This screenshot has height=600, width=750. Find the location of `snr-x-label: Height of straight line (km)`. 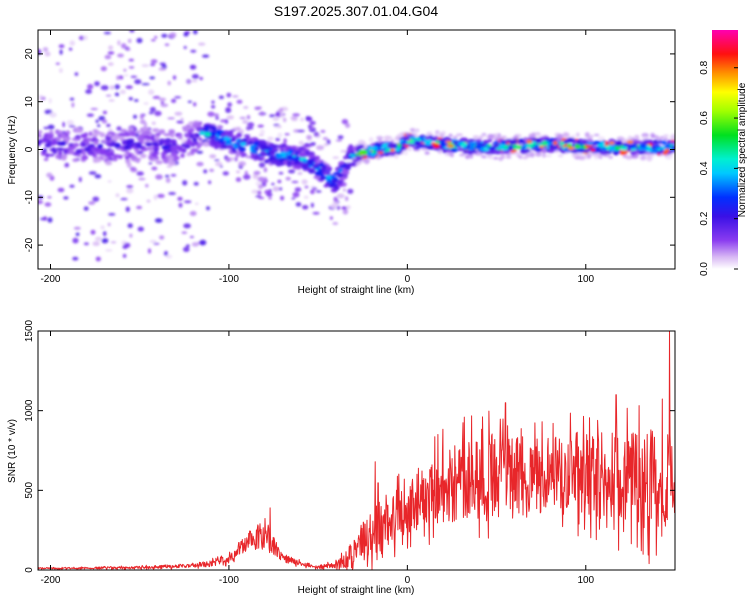

snr-x-label: Height of straight line (km) is located at coordinates (356, 590).